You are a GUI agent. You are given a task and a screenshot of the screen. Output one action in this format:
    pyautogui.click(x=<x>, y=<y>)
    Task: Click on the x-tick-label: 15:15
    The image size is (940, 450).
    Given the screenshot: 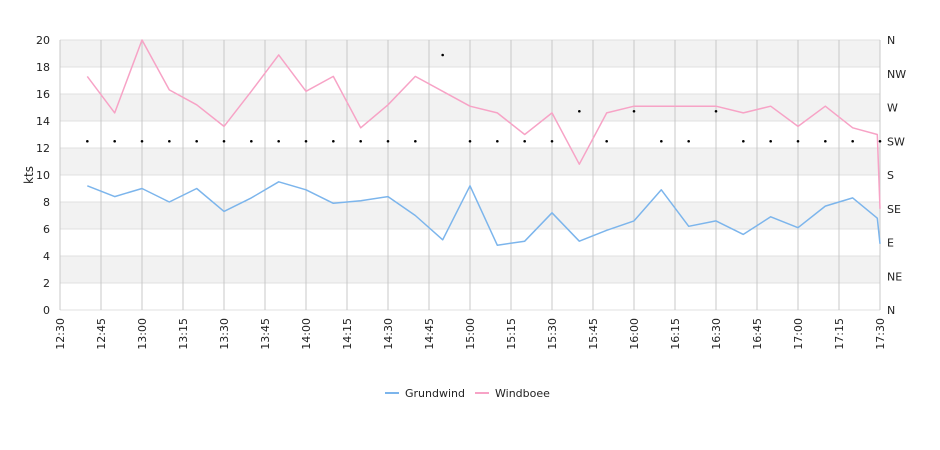 What is the action you would take?
    pyautogui.click(x=511, y=334)
    